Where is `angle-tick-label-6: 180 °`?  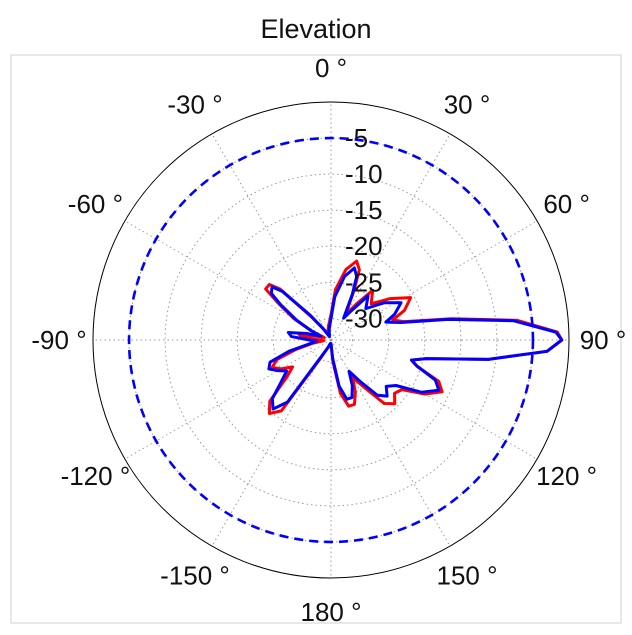
angle-tick-label-6: 180 ° is located at coordinates (330, 612).